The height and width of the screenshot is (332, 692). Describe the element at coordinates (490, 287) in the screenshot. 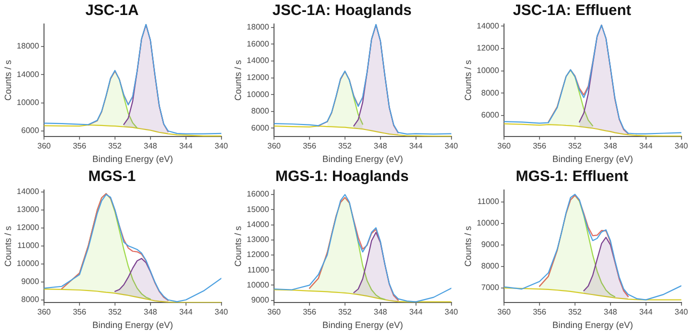

I see `y-tick-label: 7000` at that location.